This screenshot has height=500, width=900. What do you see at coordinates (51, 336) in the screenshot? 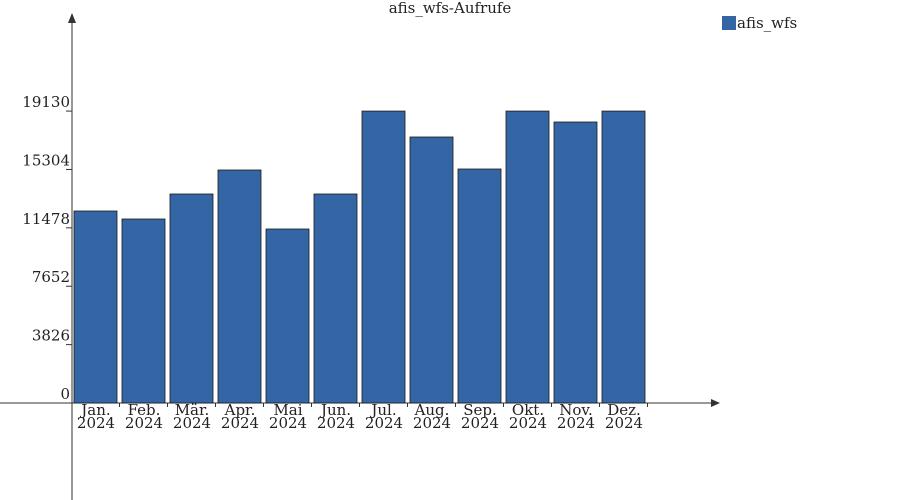
I see `y-tick-label: 3826` at bounding box center [51, 336].